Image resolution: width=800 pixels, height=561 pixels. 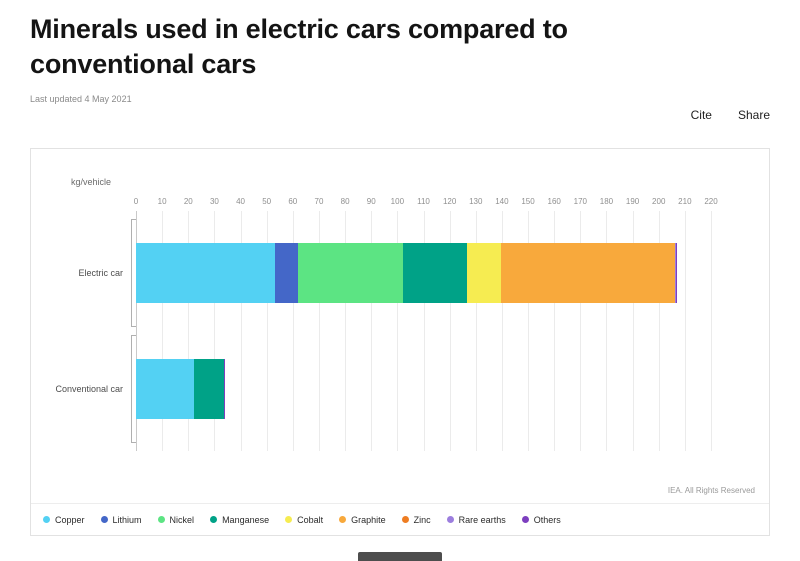 I want to click on legend-label: Graphite, so click(x=368, y=519).